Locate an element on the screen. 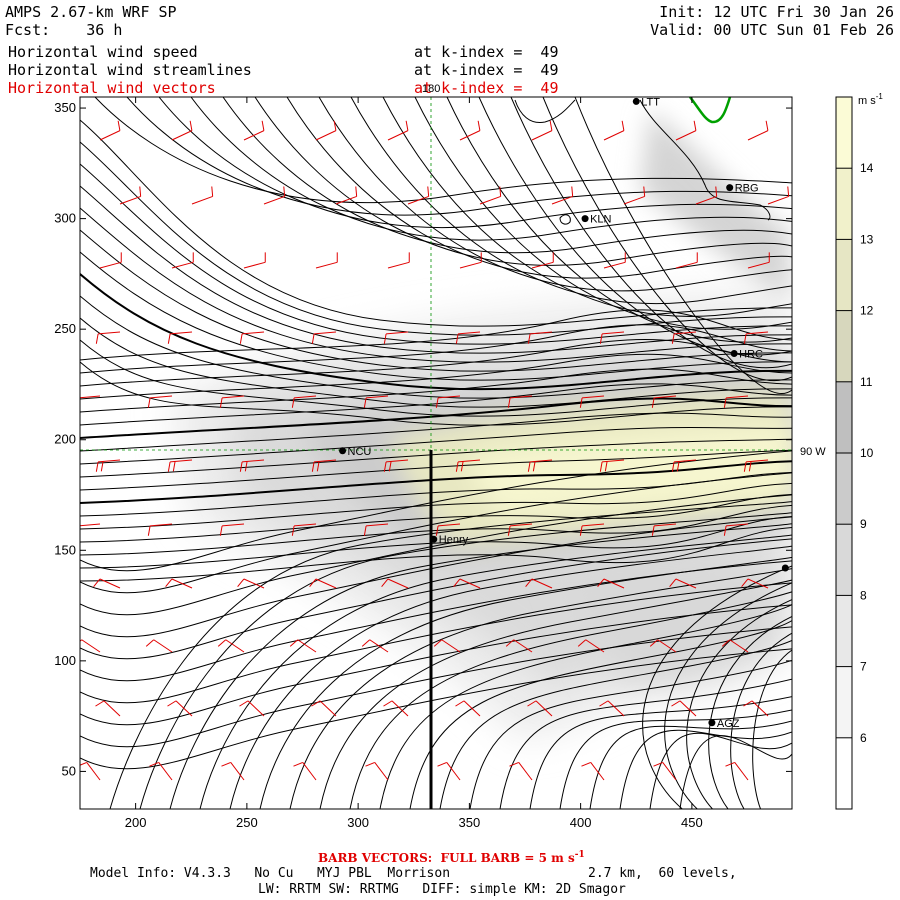 The height and width of the screenshot is (900, 900). shade-upper-right is located at coordinates (715, 205).